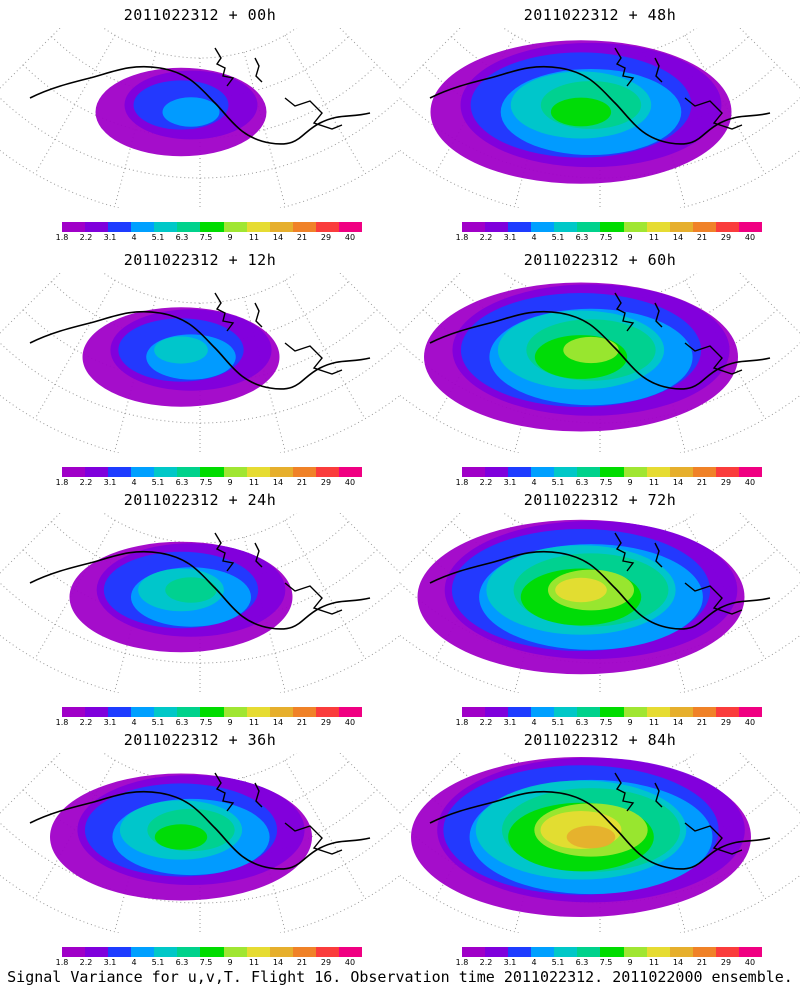 This screenshot has width=800, height=1000. Describe the element at coordinates (600, 500) in the screenshot. I see `panel-title: 2011022312 + 72h` at that location.